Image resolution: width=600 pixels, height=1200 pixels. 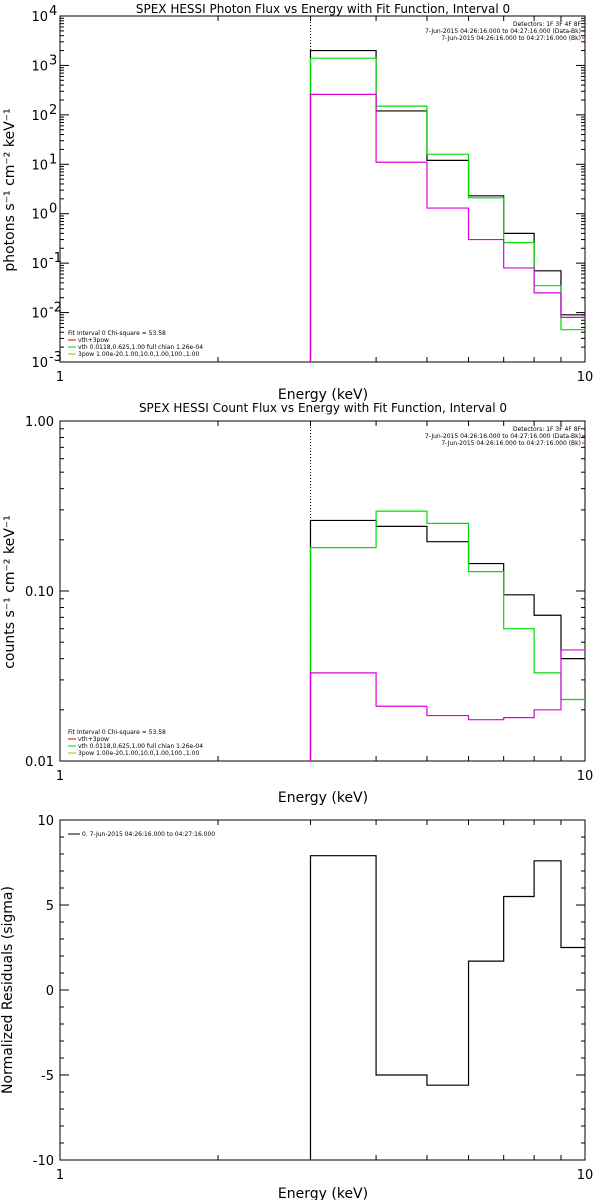 What do you see at coordinates (53, 110) in the screenshot?
I see `photon-y-tick-exponent: 2` at bounding box center [53, 110].